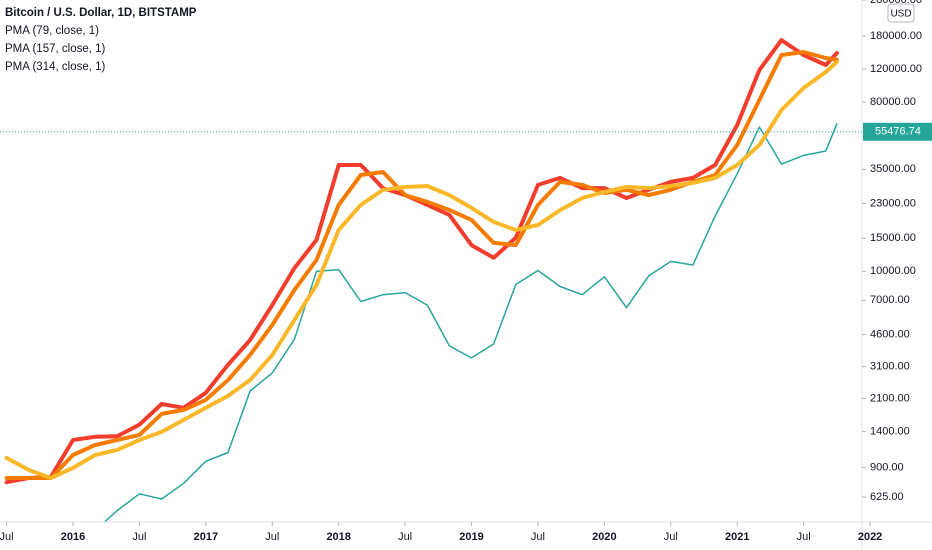 This screenshot has height=550, width=932. What do you see at coordinates (887, 467) in the screenshot?
I see `y-tick-label: 900.00` at bounding box center [887, 467].